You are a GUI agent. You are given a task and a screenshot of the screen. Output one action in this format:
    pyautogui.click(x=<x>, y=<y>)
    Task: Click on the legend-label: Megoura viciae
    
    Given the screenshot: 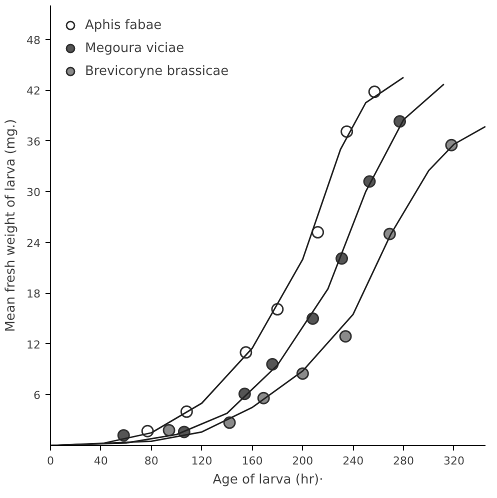 What is the action you would take?
    pyautogui.click(x=134, y=48)
    